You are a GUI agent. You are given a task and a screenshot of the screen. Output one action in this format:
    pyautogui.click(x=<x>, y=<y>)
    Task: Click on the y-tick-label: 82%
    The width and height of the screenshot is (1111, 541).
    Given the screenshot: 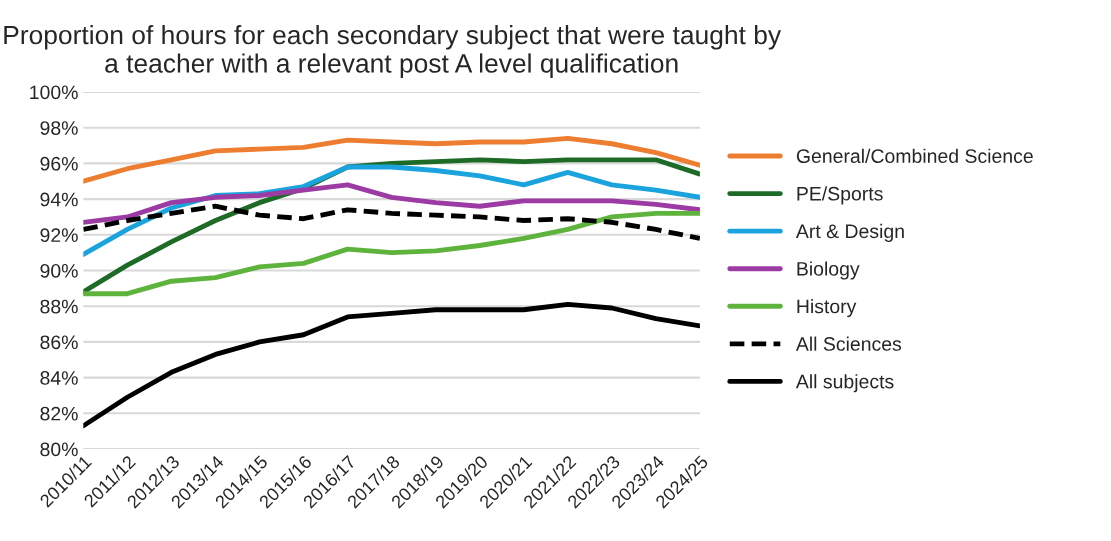 What is the action you would take?
    pyautogui.click(x=59, y=413)
    